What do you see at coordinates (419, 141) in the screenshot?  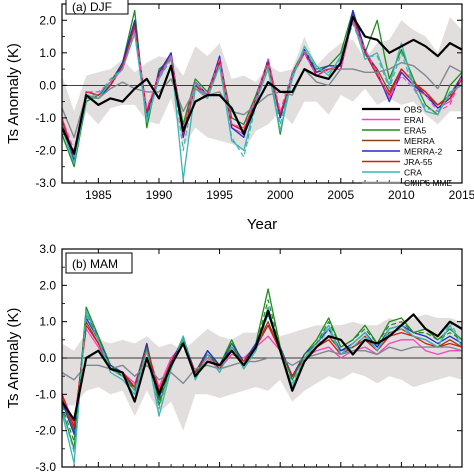 I see `legend-label: MERRA` at bounding box center [419, 141].